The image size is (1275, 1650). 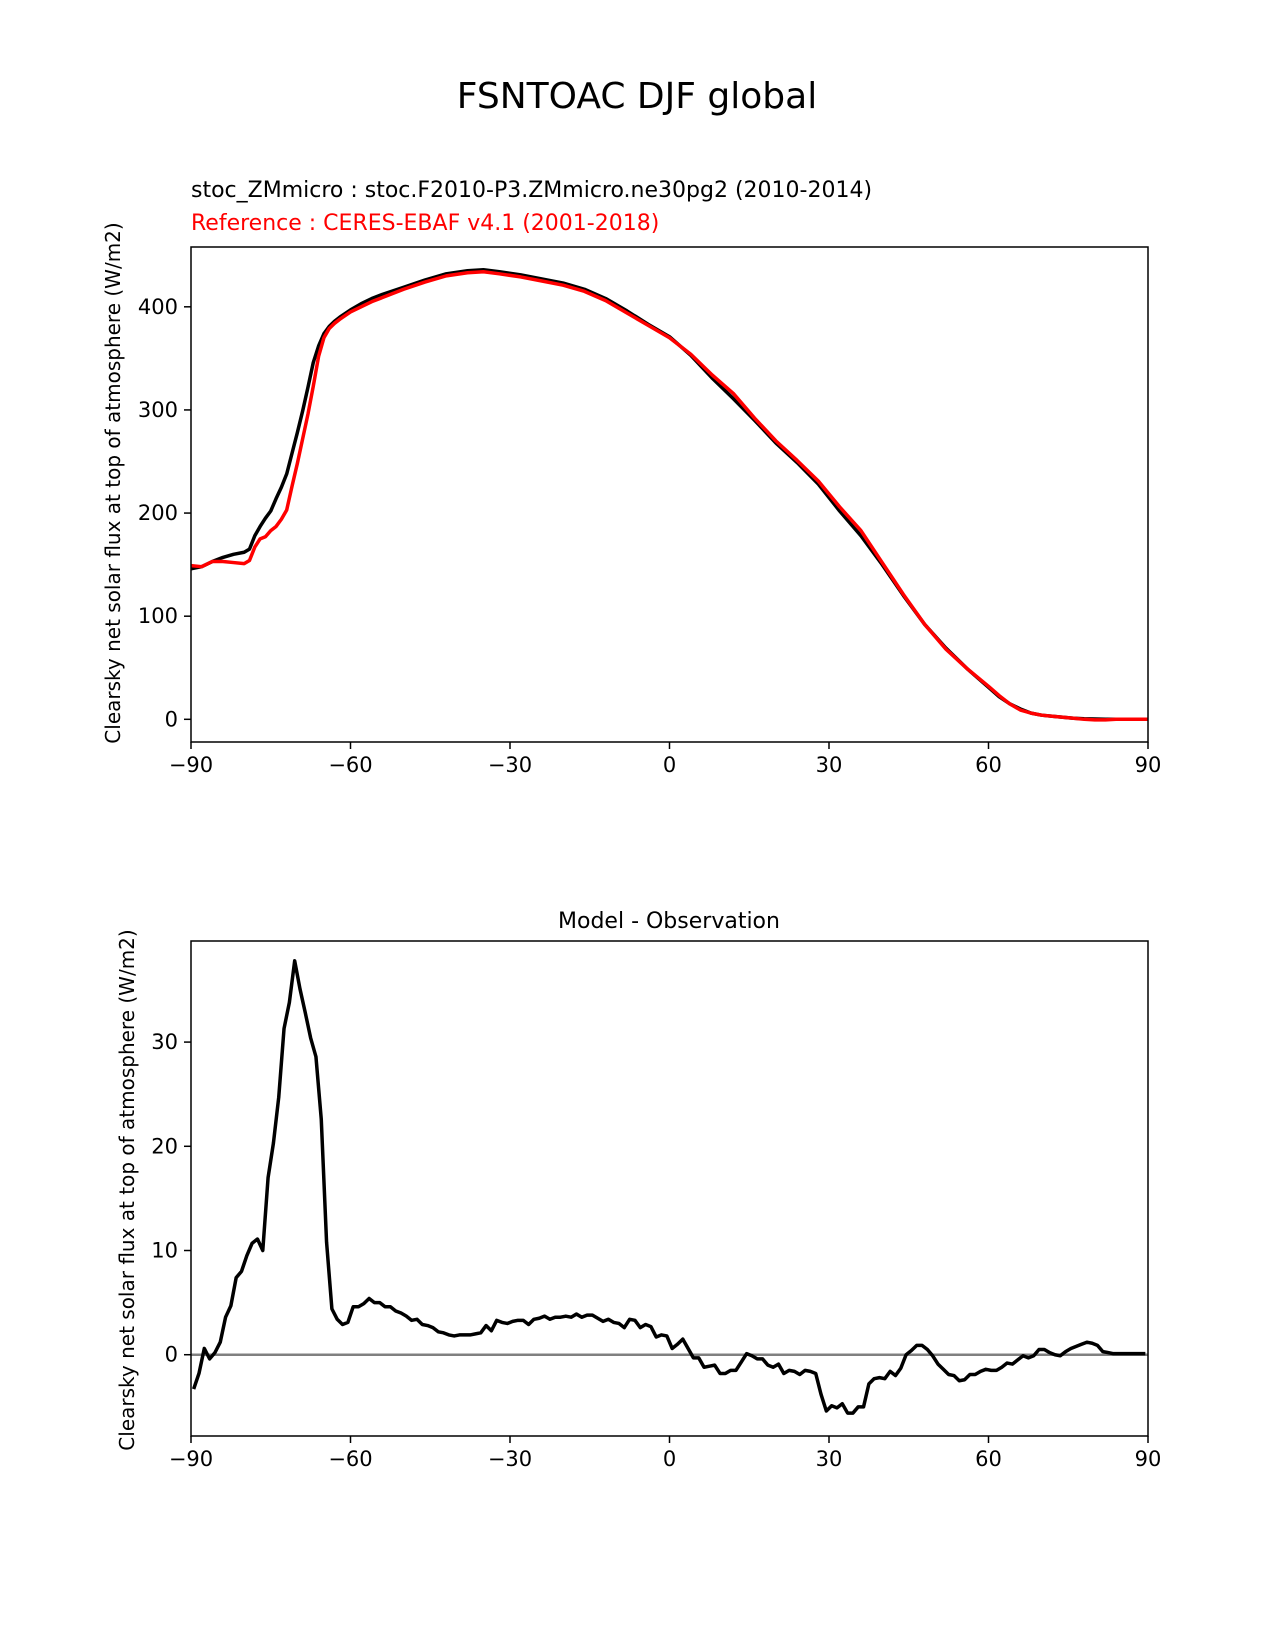 What do you see at coordinates (1148, 765) in the screenshot?
I see `top-x-tick-label: 90` at bounding box center [1148, 765].